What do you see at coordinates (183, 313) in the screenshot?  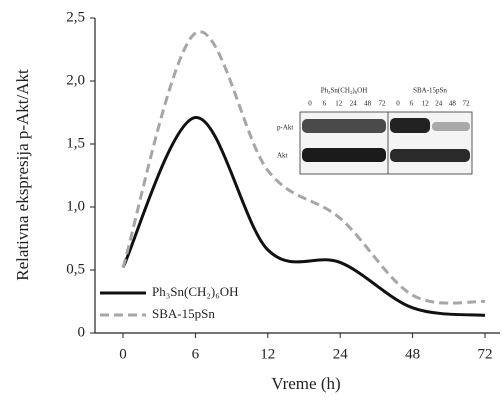 I see `legend-label: SBA-15pSn` at bounding box center [183, 313].